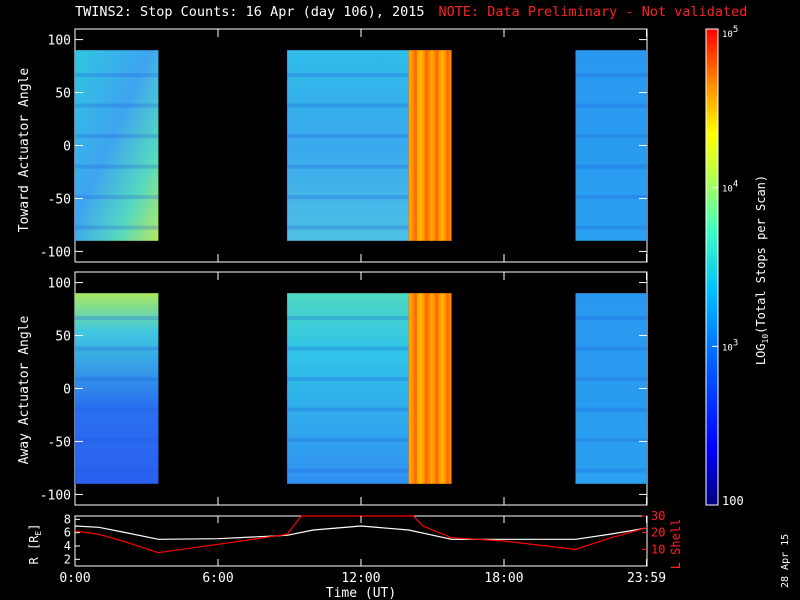  Describe the element at coordinates (676, 544) in the screenshot. I see `l-shell-axis-label: L Shell` at that location.